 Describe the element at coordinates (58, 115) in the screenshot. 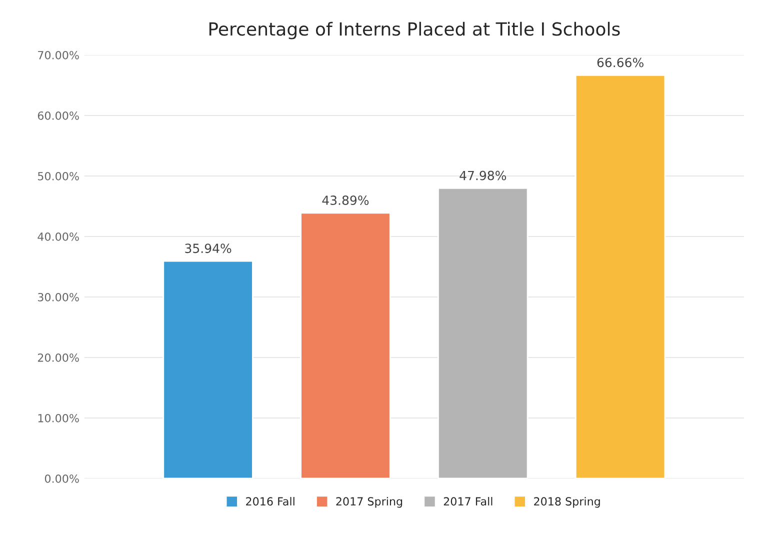

I see `y-tick-label: 60.00%` at that location.